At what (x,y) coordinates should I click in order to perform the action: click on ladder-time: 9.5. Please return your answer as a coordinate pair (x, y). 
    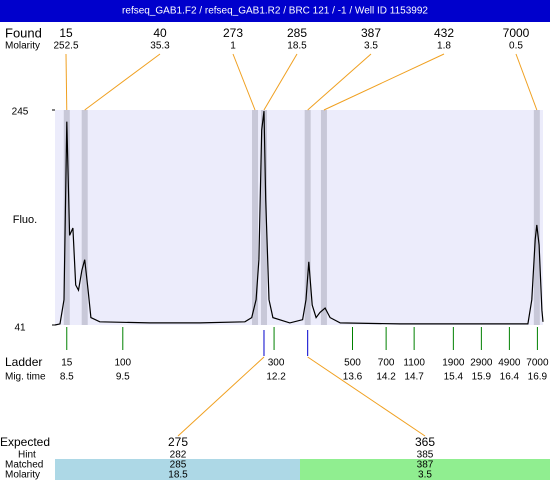
    Looking at the image, I should click on (123, 377).